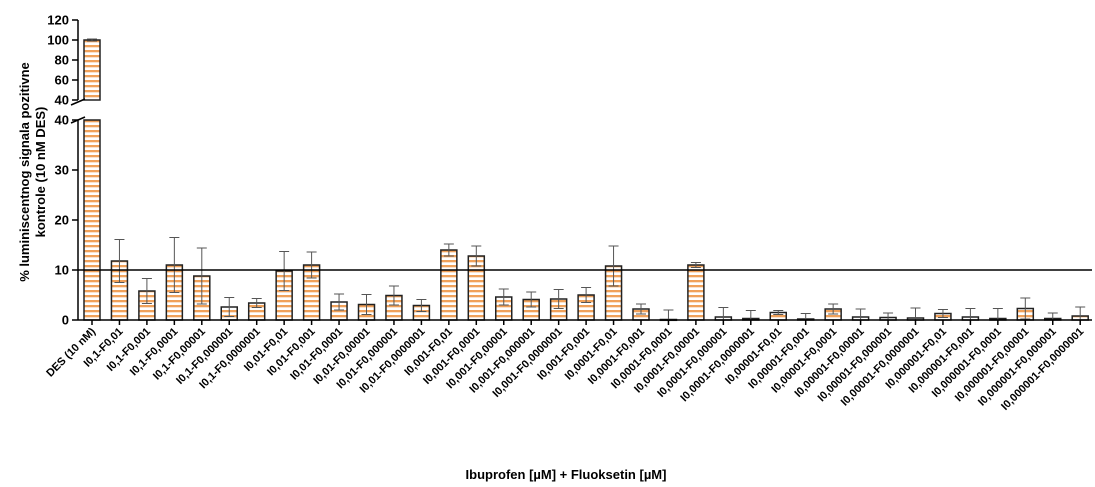 This screenshot has height=487, width=1095. What do you see at coordinates (58, 40) in the screenshot?
I see `y-upper-tick-label-3: 100` at bounding box center [58, 40].